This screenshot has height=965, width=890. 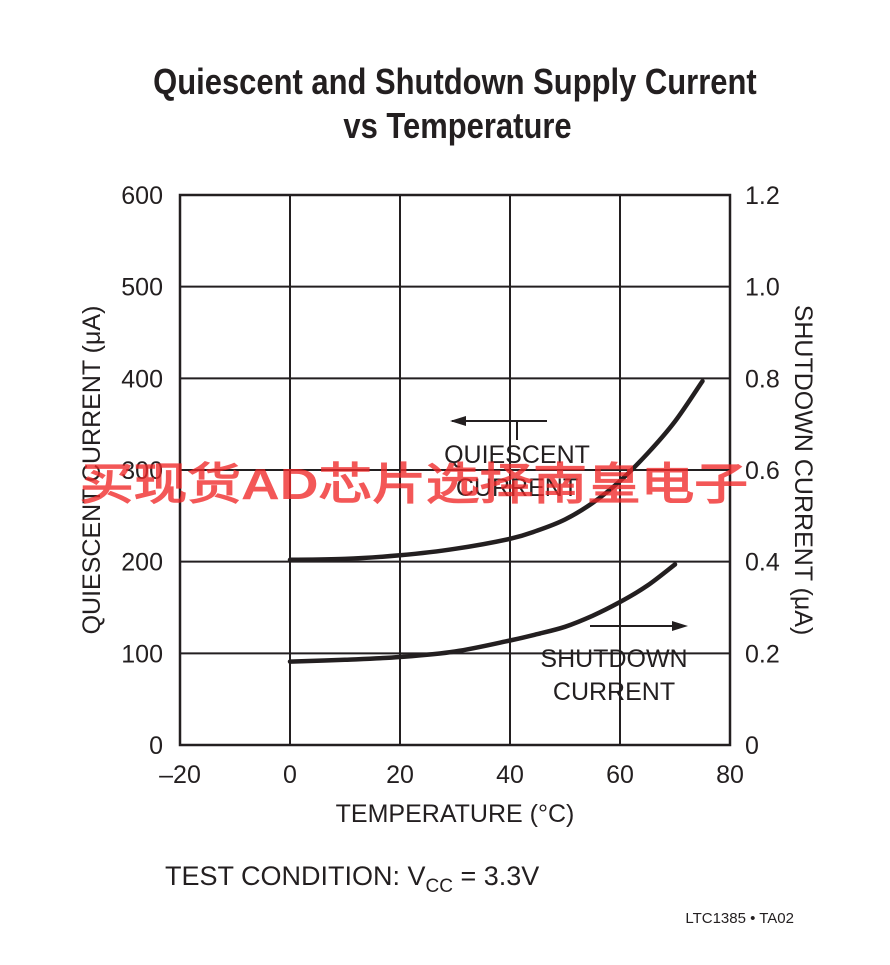 I want to click on shutdown-label-line-1: SHUTDOWN, so click(x=613, y=659).